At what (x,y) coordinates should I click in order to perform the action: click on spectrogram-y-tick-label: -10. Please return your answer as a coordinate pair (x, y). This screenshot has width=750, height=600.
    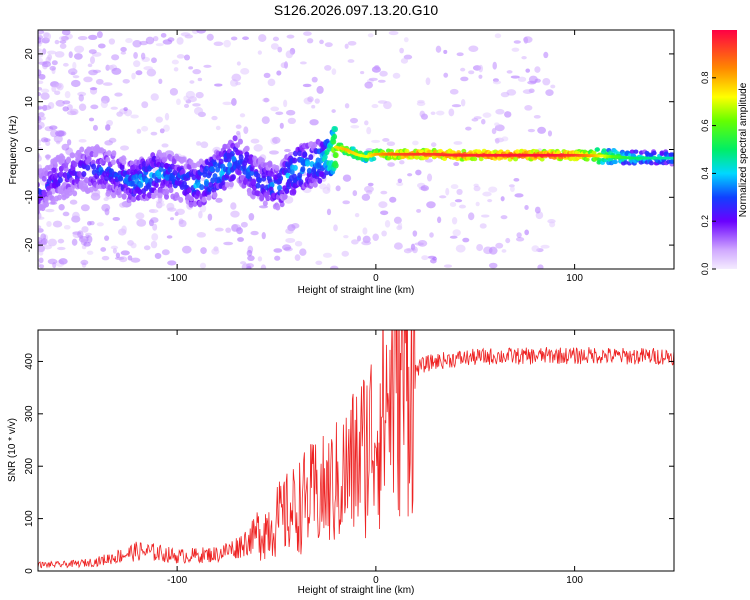
    Looking at the image, I should click on (29, 197).